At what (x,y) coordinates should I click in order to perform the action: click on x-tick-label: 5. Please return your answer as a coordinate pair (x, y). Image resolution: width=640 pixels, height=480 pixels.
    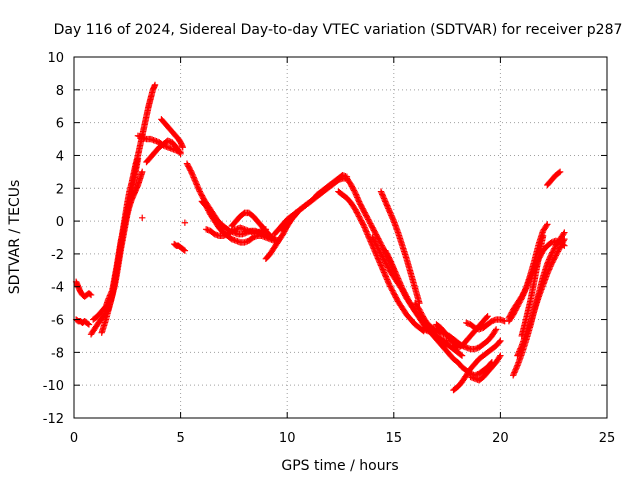
    Looking at the image, I should click on (180, 438).